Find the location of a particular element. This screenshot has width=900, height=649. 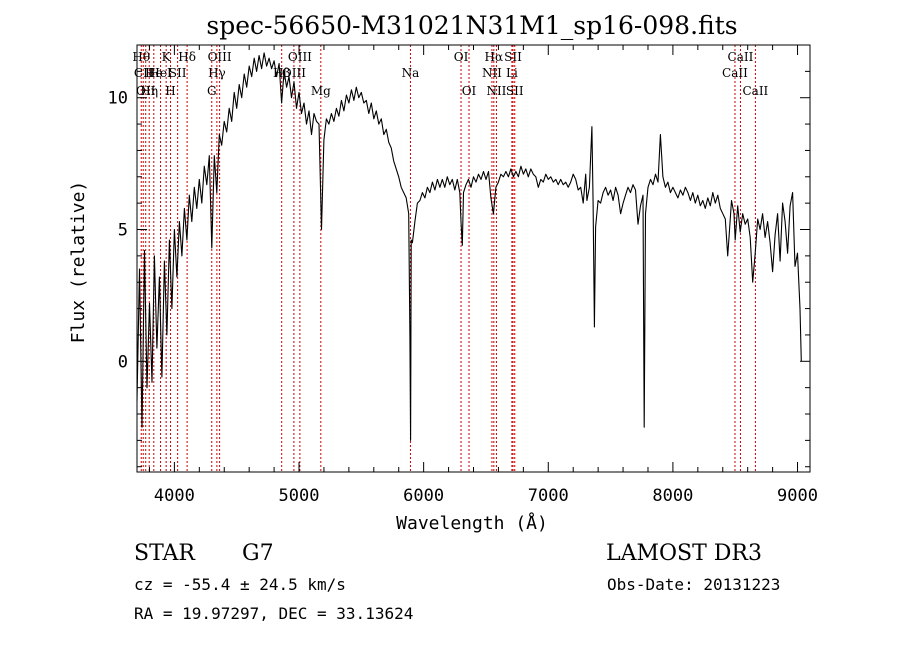

x-tick-label: 6000 is located at coordinates (423, 496).